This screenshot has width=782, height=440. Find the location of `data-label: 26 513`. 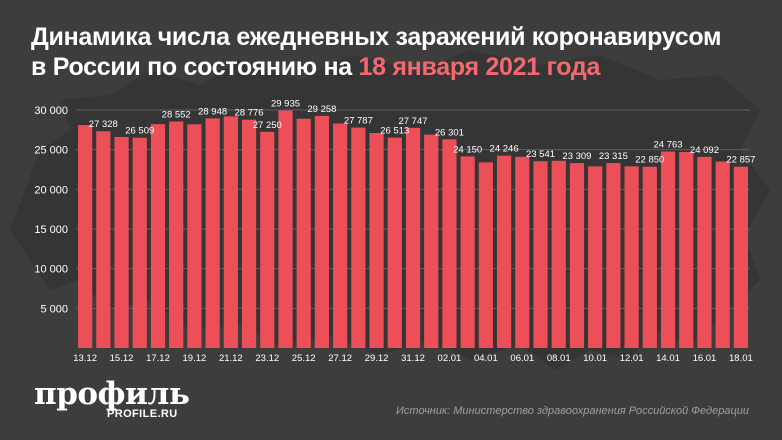

data-label: 26 513 is located at coordinates (394, 131).